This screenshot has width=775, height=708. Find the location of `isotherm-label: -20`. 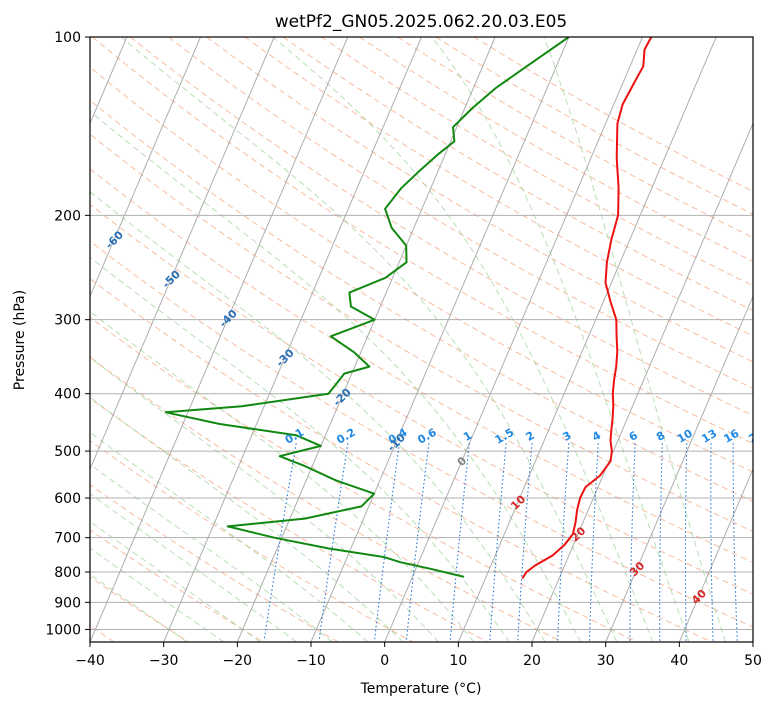

isotherm-label: -20 is located at coordinates (342, 396).